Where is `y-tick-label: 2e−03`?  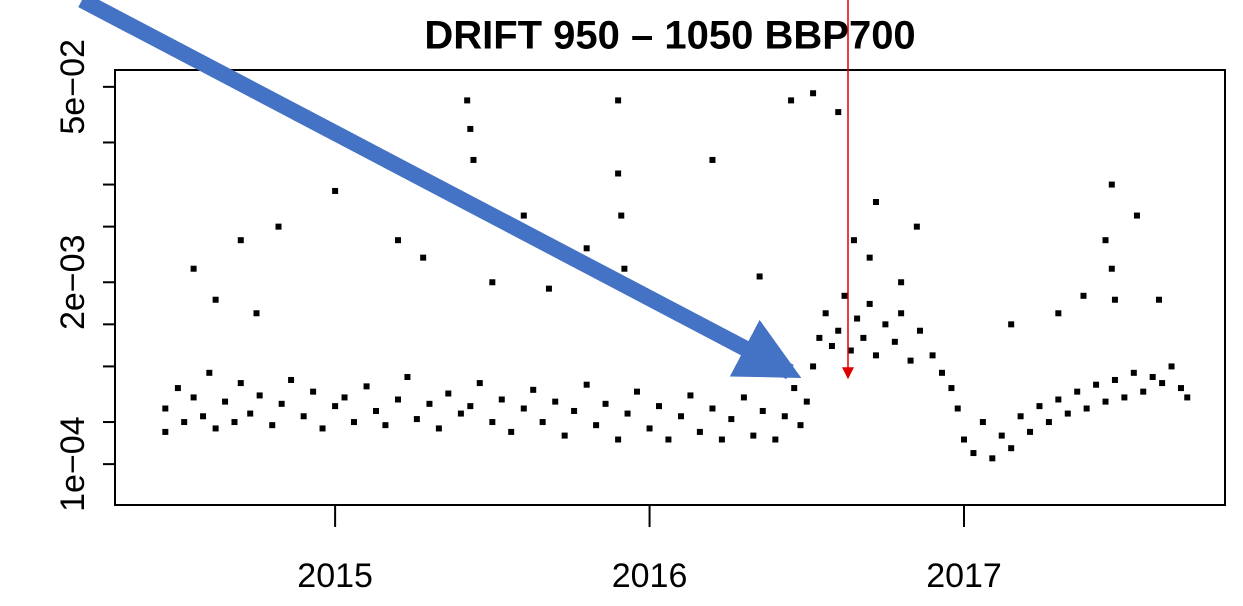 y-tick-label: 2e−03 is located at coordinates (73, 283).